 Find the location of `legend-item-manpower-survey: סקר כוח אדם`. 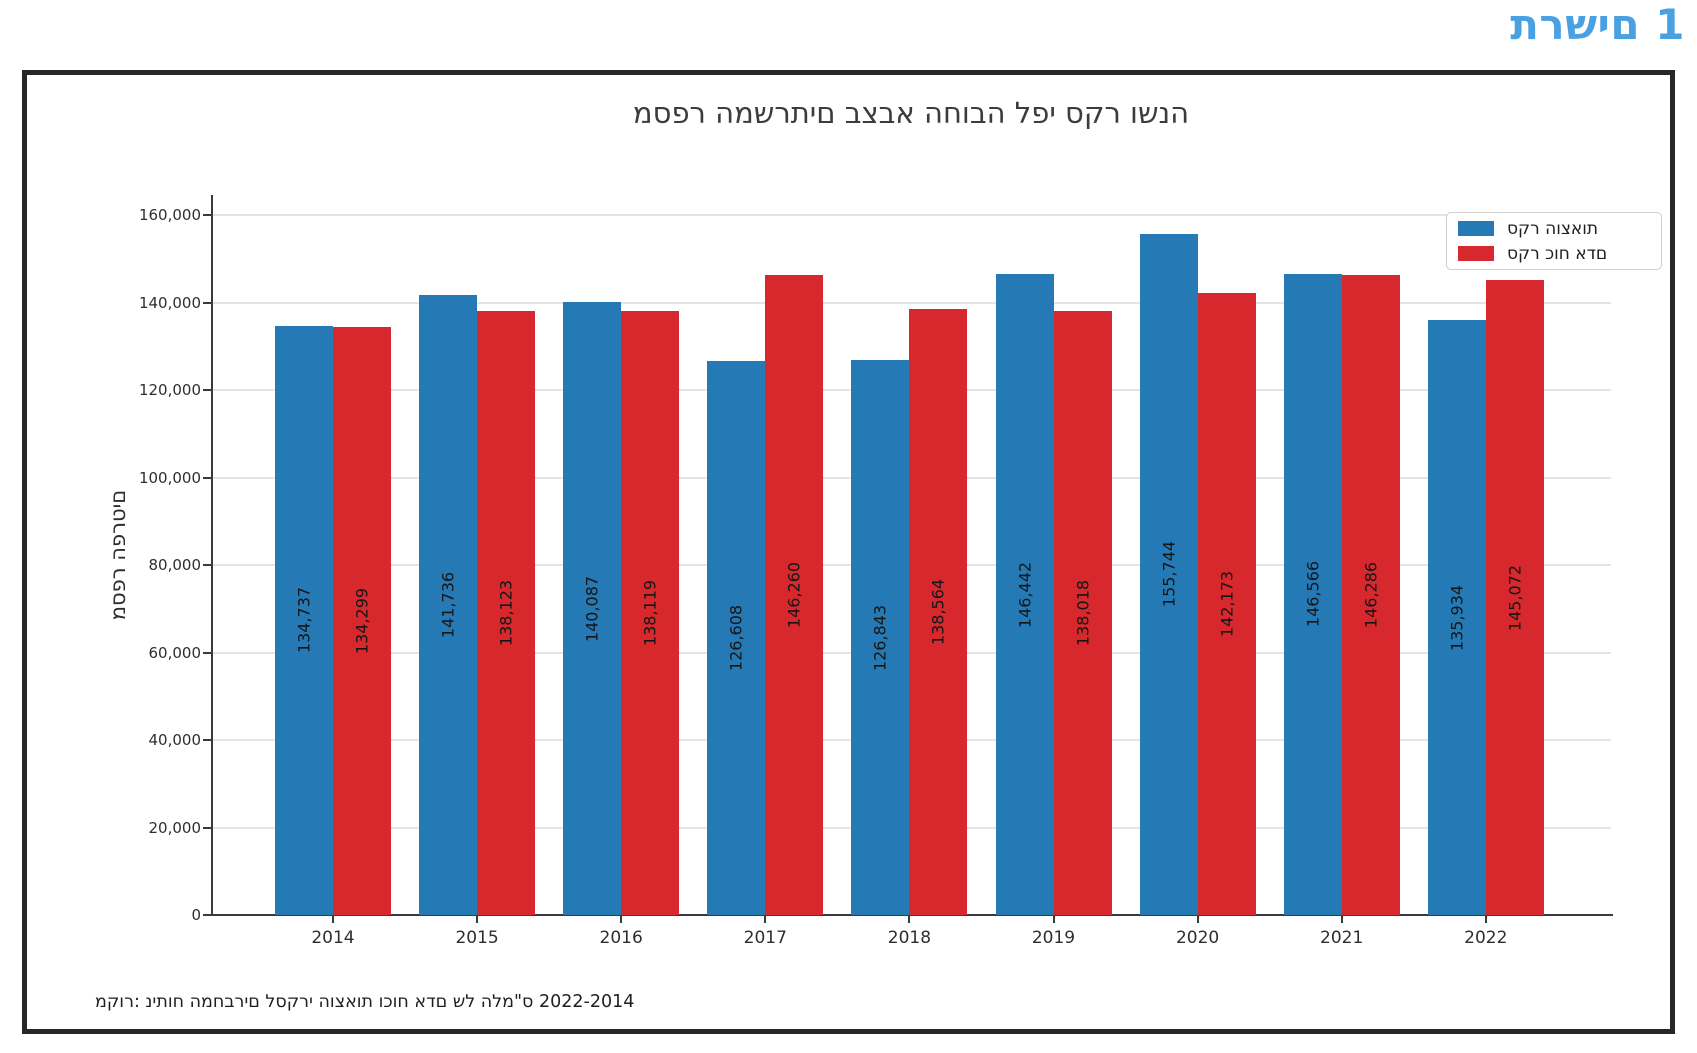

legend-item-manpower-survey: סקר כוח אדם is located at coordinates (1554, 254).